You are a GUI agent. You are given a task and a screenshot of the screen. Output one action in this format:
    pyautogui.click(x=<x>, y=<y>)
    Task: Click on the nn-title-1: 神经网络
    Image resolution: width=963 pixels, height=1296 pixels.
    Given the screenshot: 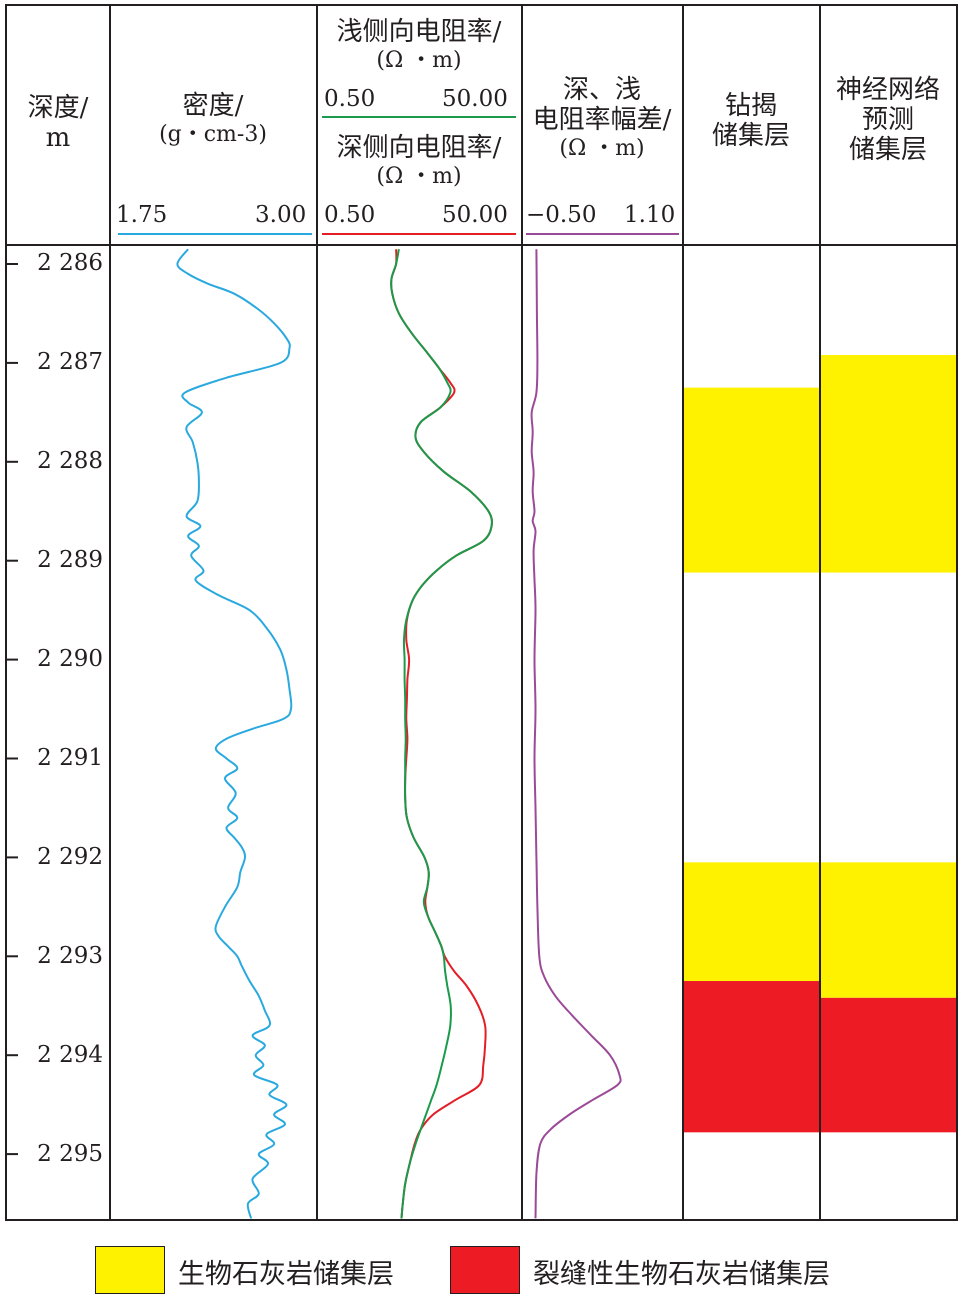 What is the action you would take?
    pyautogui.click(x=887, y=90)
    